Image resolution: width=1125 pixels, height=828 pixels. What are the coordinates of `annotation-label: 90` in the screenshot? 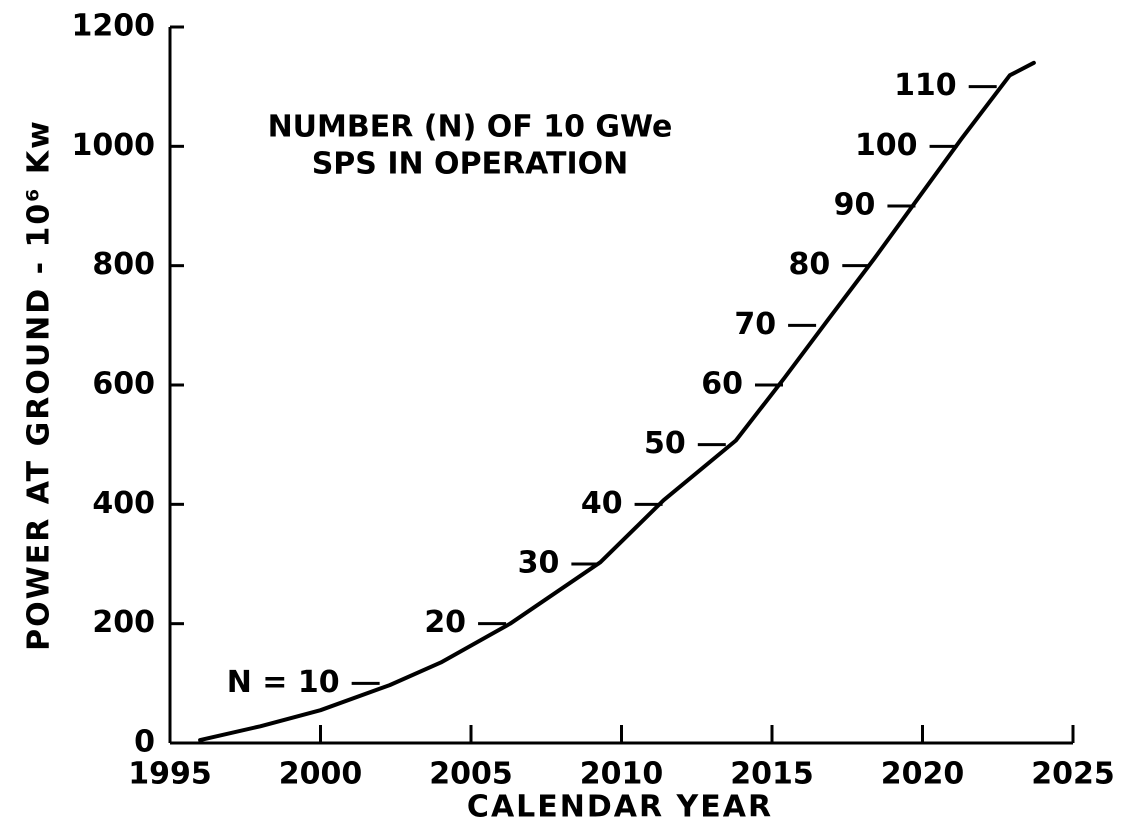 It's located at (855, 205).